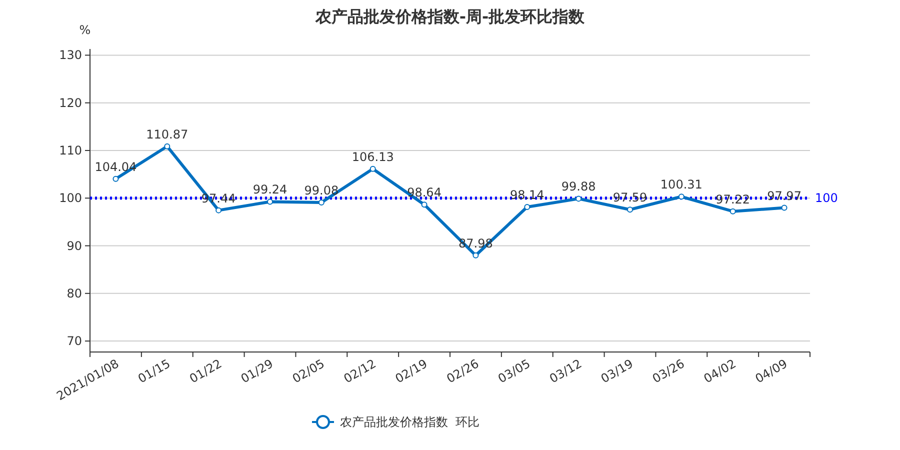  What do you see at coordinates (424, 193) in the screenshot?
I see `data-label: 98.64` at bounding box center [424, 193].